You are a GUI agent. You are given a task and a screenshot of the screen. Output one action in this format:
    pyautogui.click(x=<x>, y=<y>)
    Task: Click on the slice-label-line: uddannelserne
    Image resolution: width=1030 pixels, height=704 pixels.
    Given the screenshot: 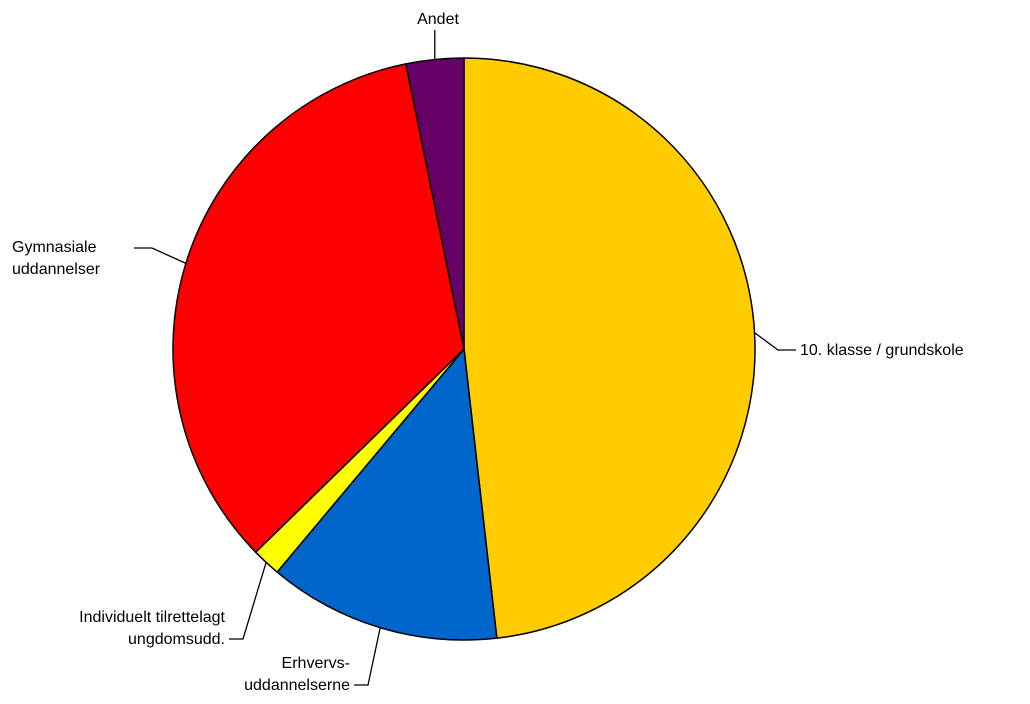 What is the action you would take?
    pyautogui.click(x=297, y=685)
    